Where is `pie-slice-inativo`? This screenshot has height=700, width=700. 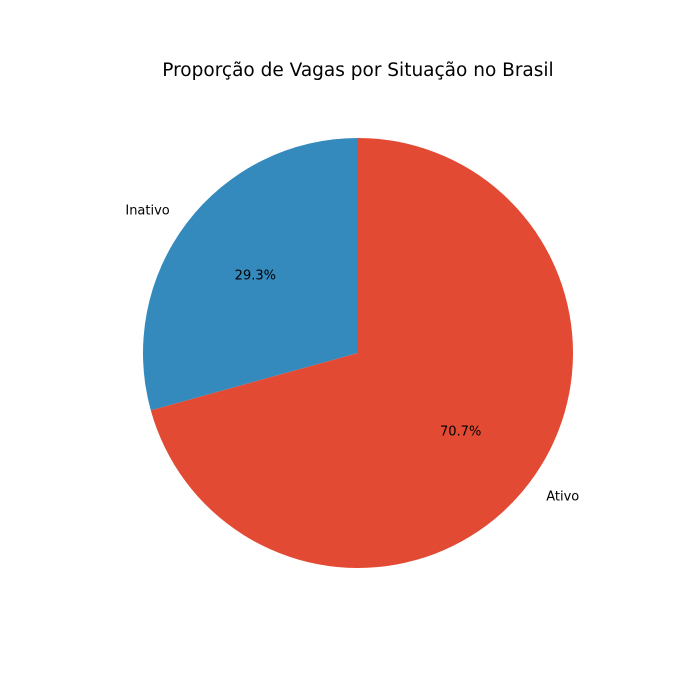 pie-slice-inativo is located at coordinates (250, 274).